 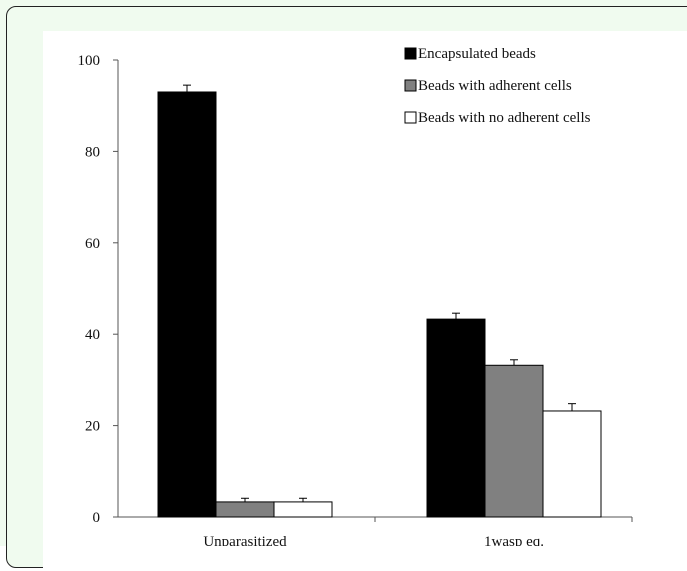 I want to click on y-tick-label: 20, so click(x=92, y=427).